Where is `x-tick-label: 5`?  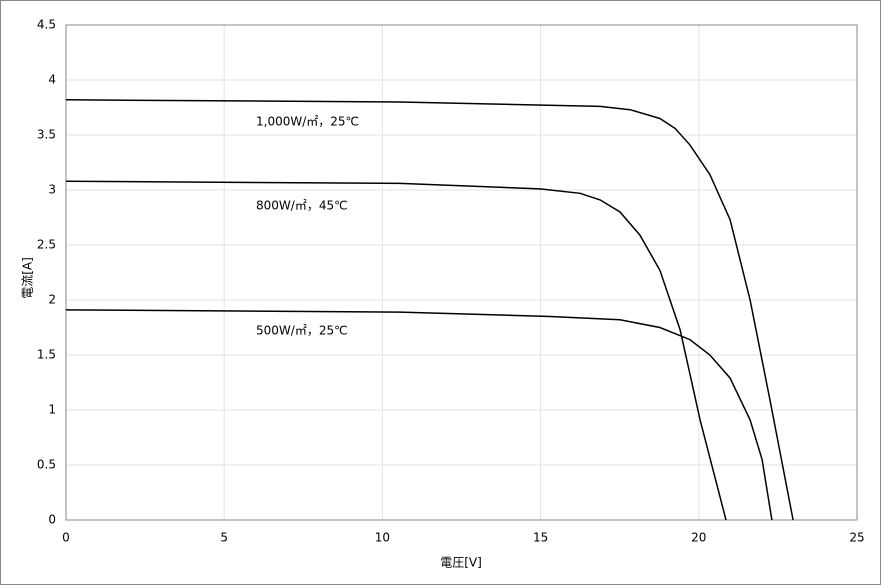
x-tick-label: 5 is located at coordinates (224, 538).